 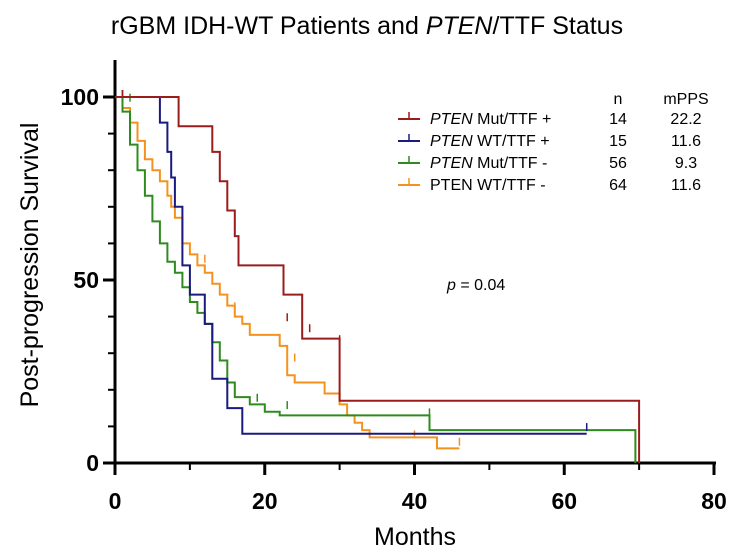 I want to click on legend-series-name: PTEN WT/TTF -, so click(x=488, y=185).